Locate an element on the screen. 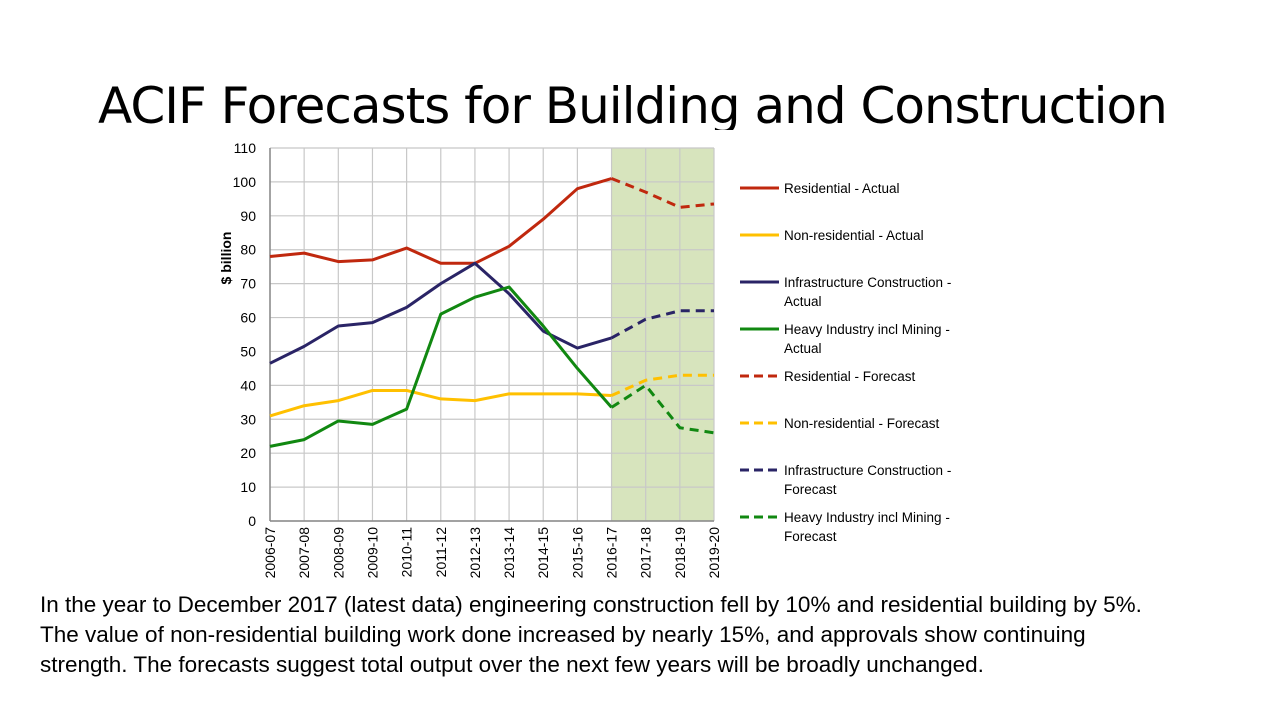 Image resolution: width=1280 pixels, height=720 pixels. legend-label: Residential - Forecast is located at coordinates (850, 376).